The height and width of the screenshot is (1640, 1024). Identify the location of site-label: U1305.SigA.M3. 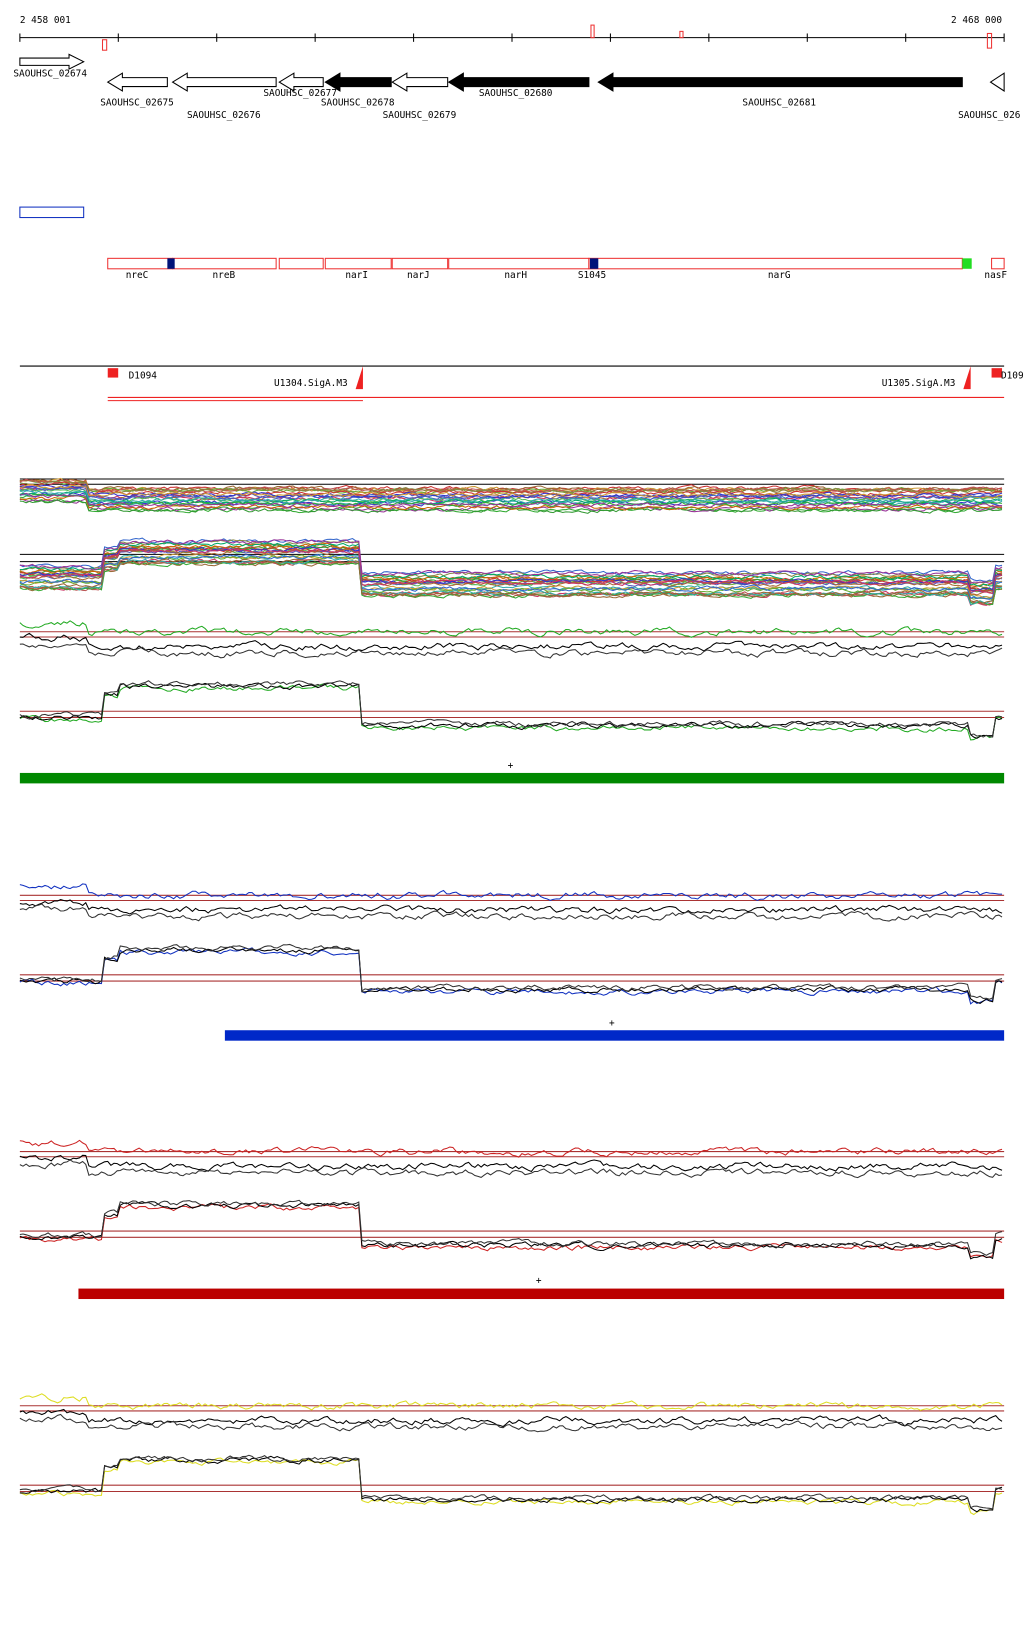
(919, 383).